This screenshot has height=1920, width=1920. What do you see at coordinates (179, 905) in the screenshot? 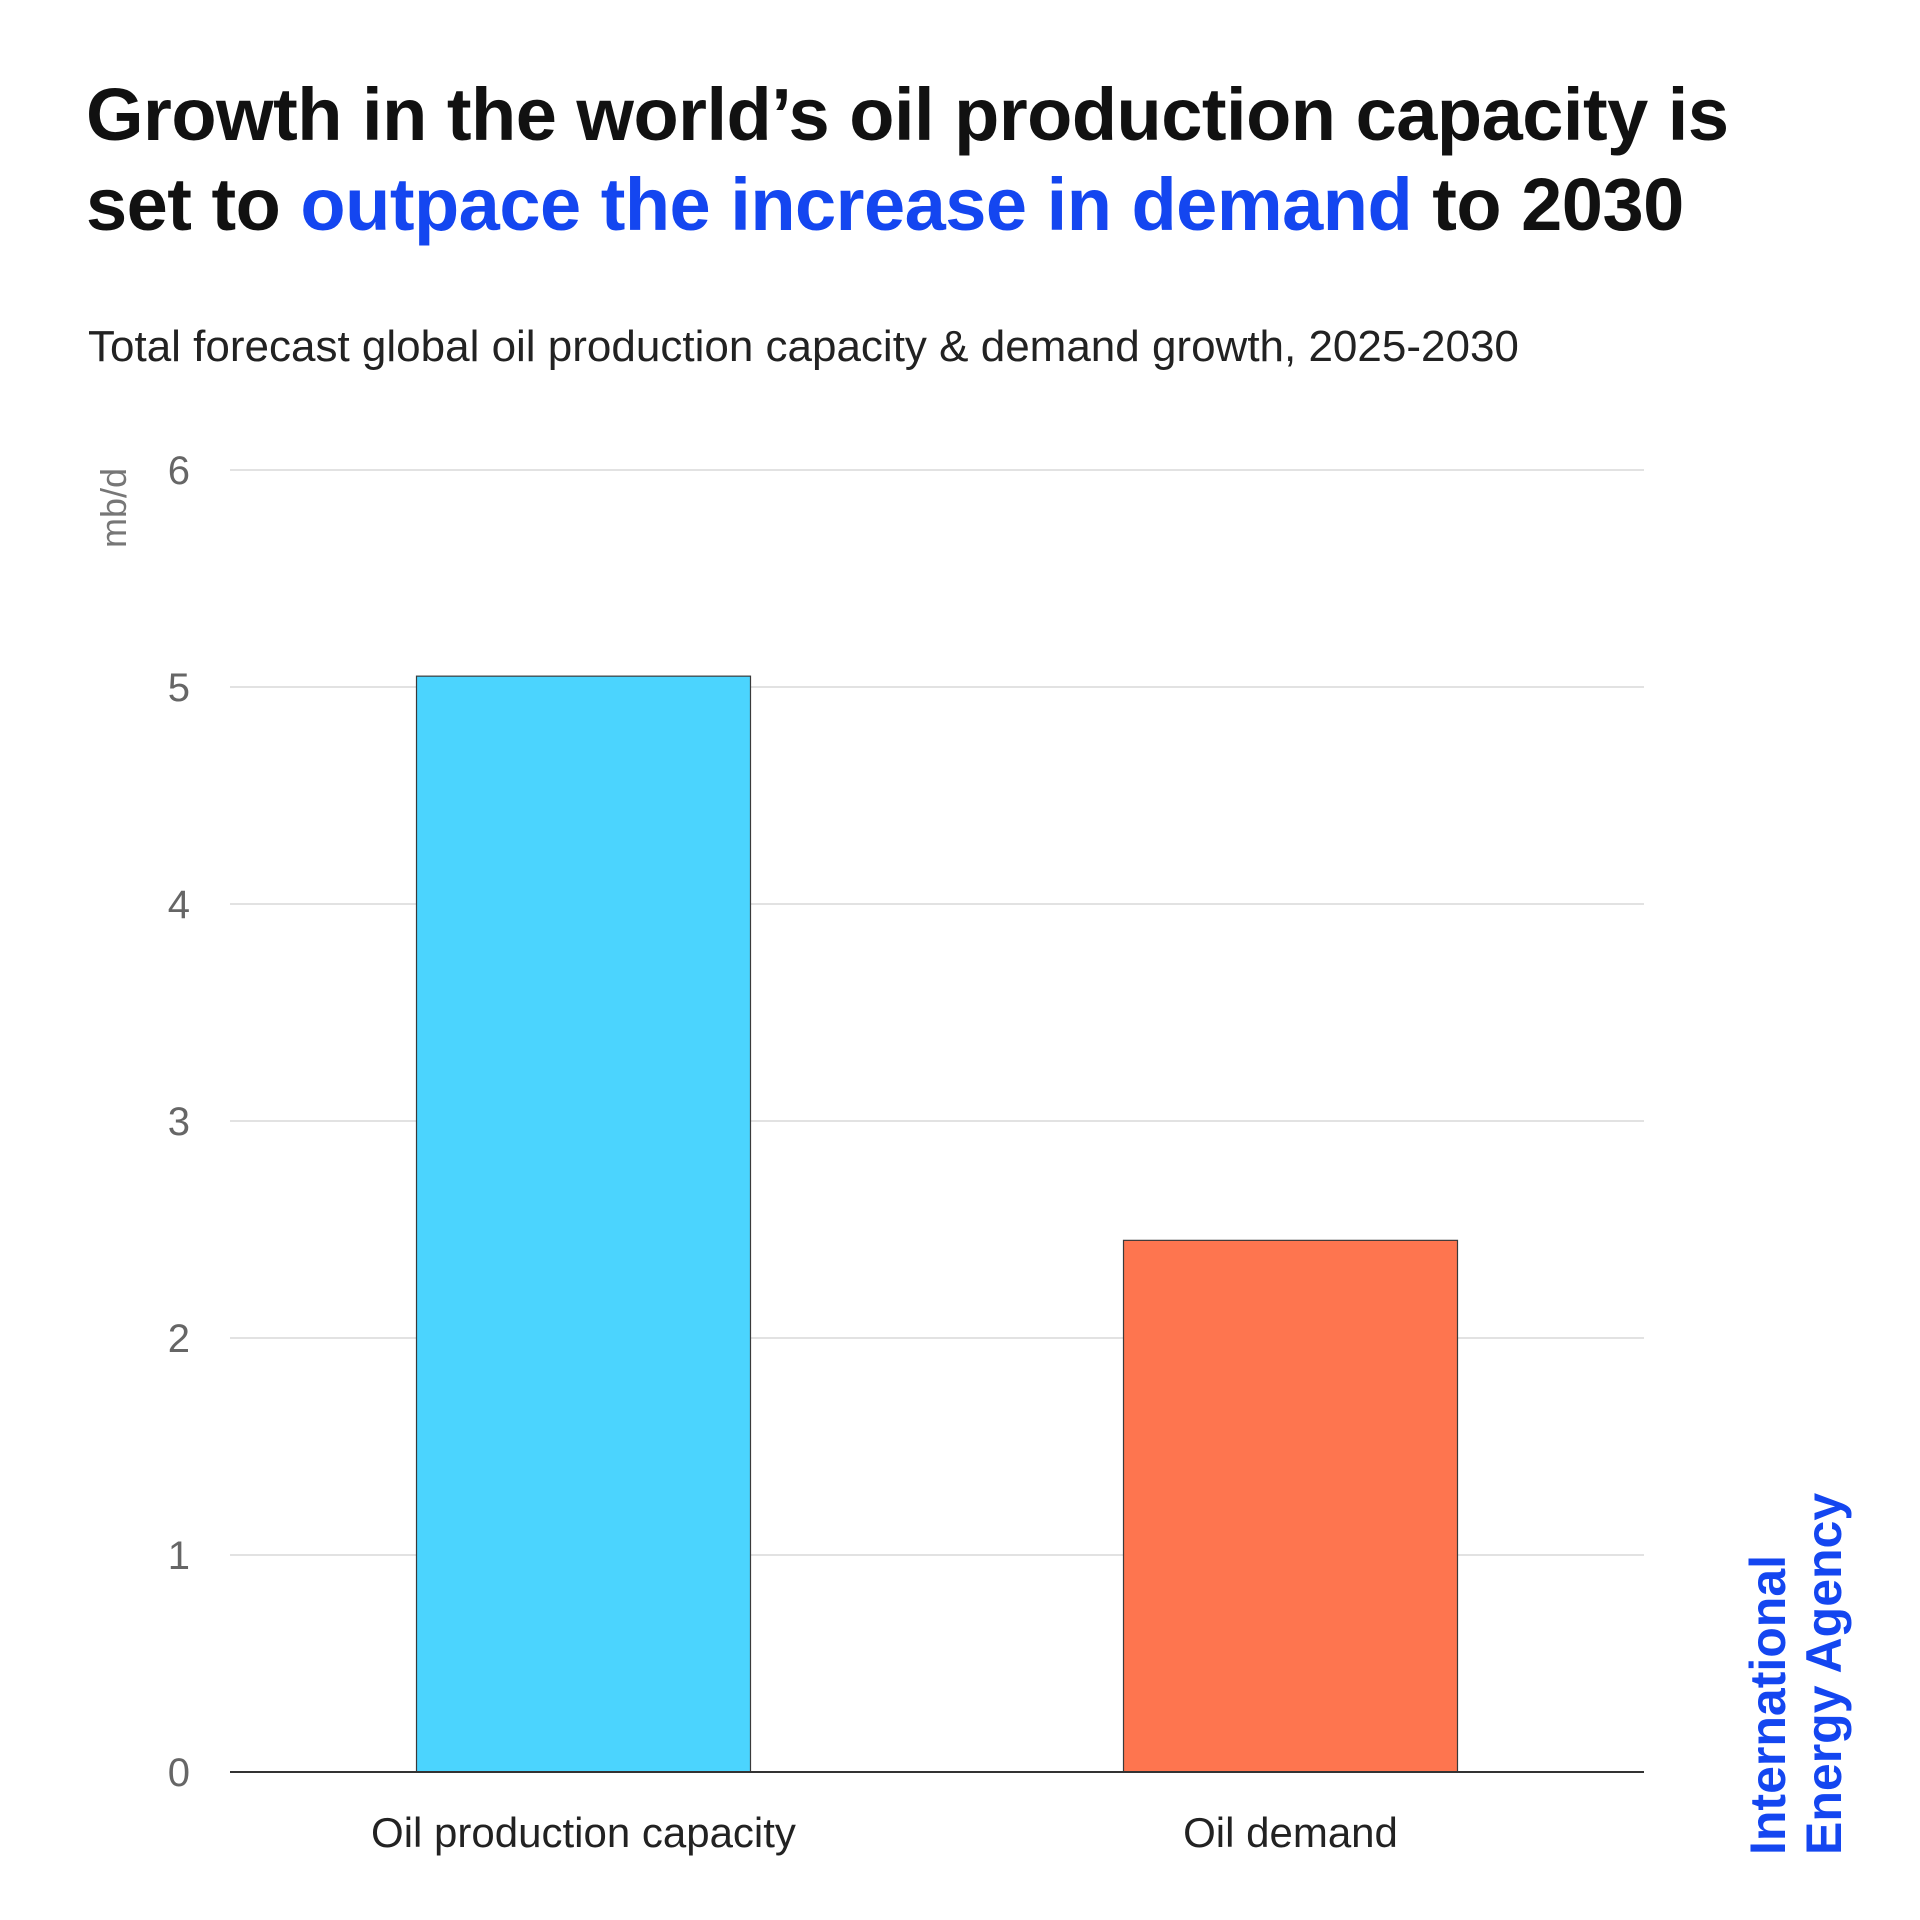
I see `y-tick-label: 4` at bounding box center [179, 905].